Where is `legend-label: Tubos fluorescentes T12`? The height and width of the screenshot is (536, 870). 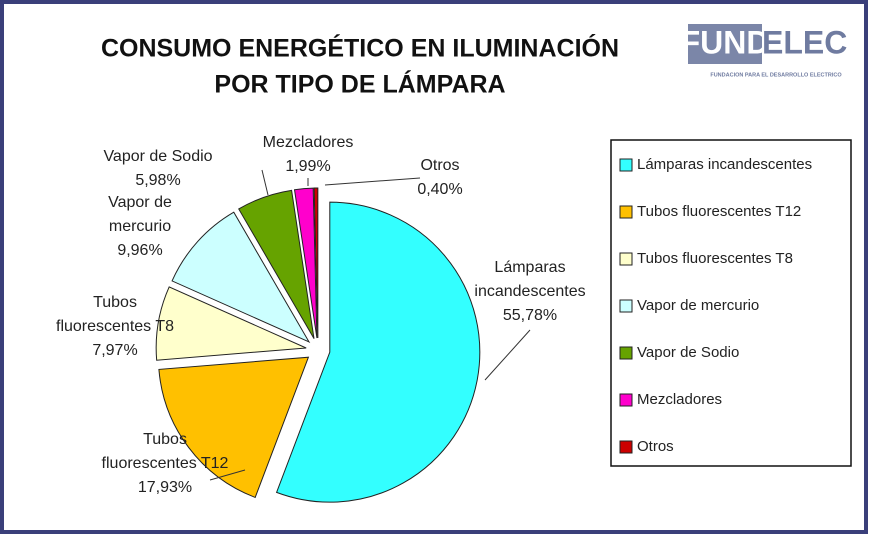 legend-label: Tubos fluorescentes T12 is located at coordinates (719, 211).